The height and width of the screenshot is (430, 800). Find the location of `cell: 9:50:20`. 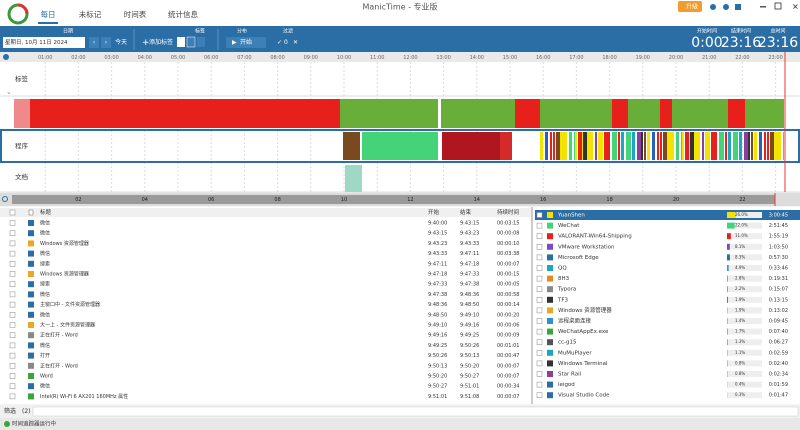

cell: 9:50:20 is located at coordinates (469, 366).